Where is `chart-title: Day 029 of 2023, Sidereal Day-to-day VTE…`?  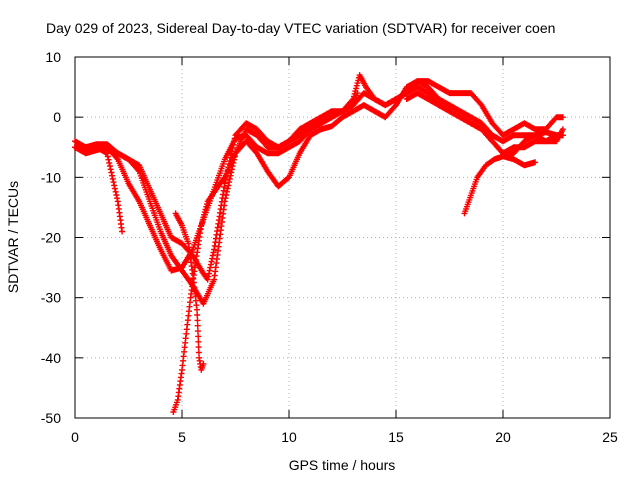
chart-title: Day 029 of 2023, Sidereal Day-to-day VTE… is located at coordinates (300, 28).